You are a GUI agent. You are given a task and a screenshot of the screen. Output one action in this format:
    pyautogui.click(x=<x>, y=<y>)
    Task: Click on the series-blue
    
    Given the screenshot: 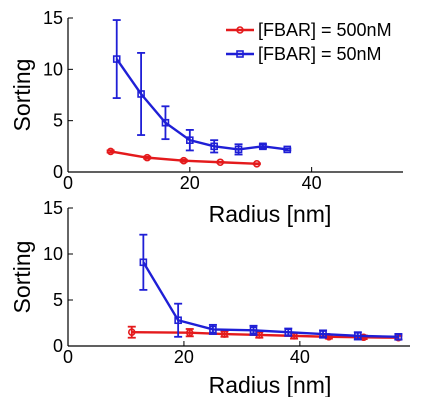 What is the action you would take?
    pyautogui.click(x=202, y=87)
    